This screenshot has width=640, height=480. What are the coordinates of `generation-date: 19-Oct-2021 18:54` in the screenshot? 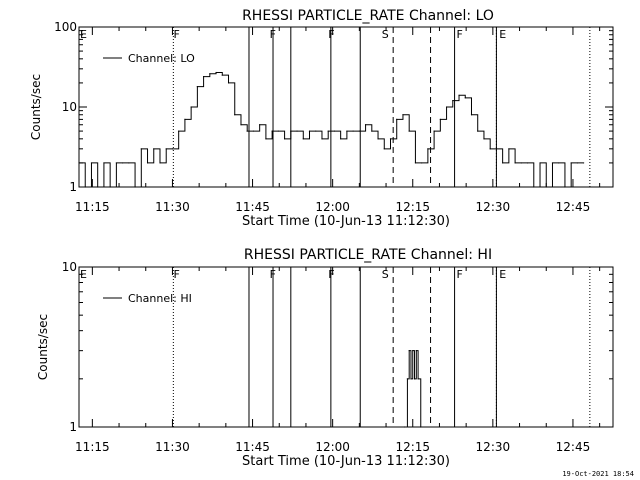 It's located at (598, 474).